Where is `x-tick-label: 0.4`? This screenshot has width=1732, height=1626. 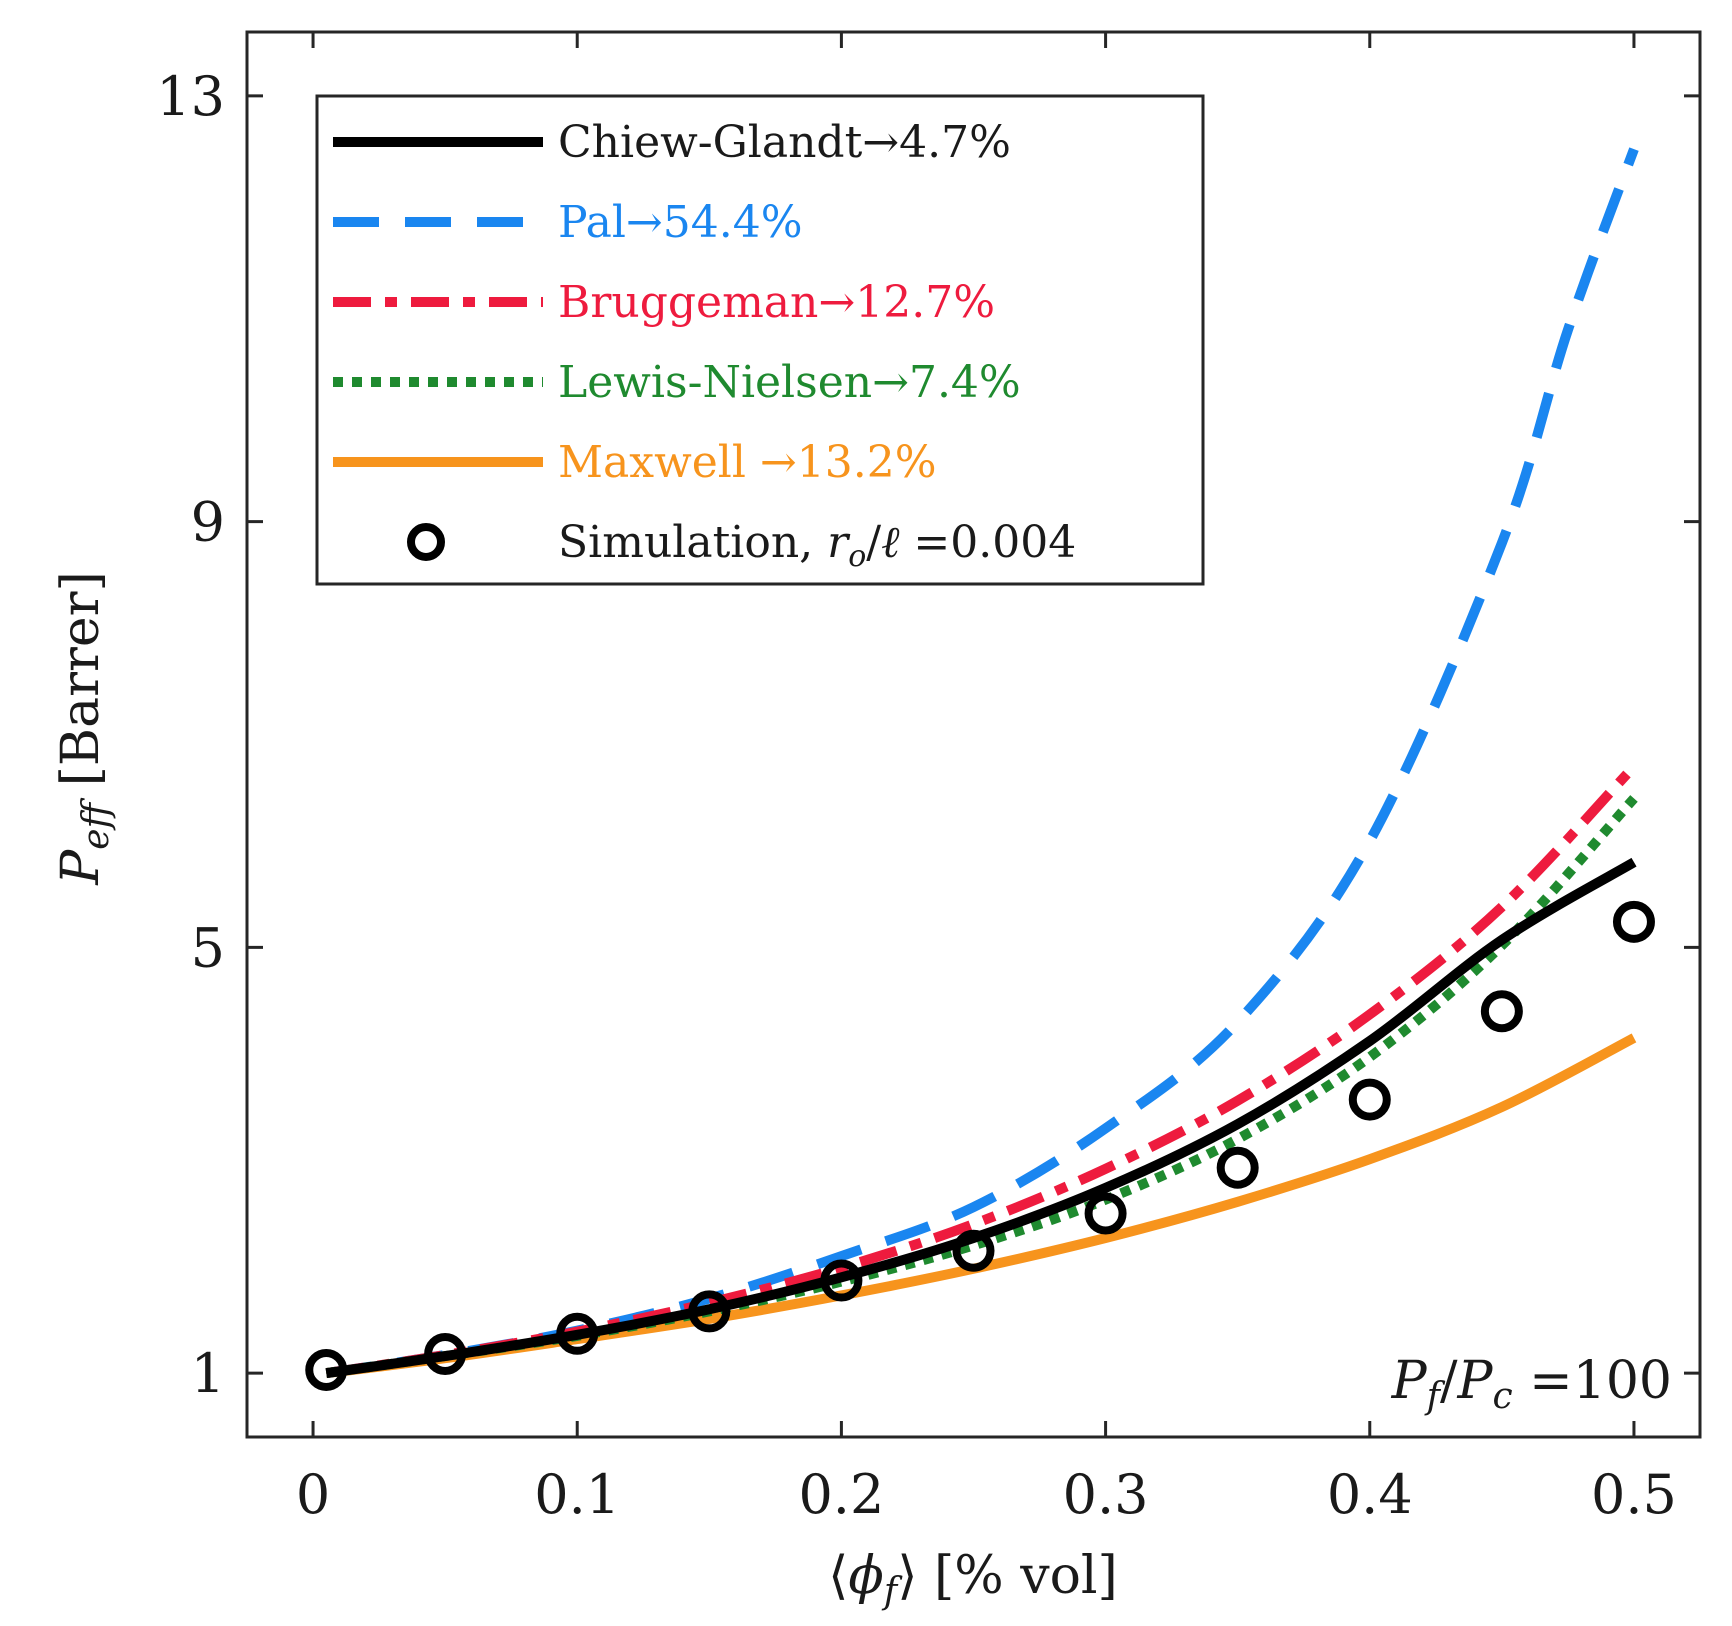 x-tick-label: 0.4 is located at coordinates (1370, 1494).